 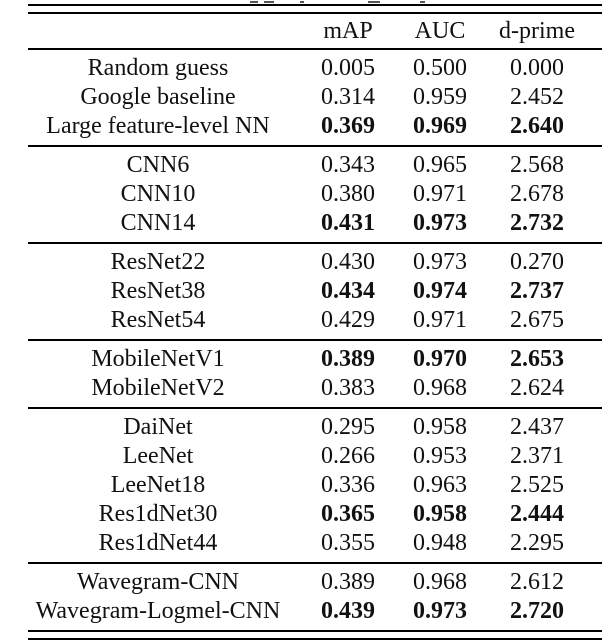 What do you see at coordinates (537, 291) in the screenshot?
I see `dprime-value: 2.737` at bounding box center [537, 291].